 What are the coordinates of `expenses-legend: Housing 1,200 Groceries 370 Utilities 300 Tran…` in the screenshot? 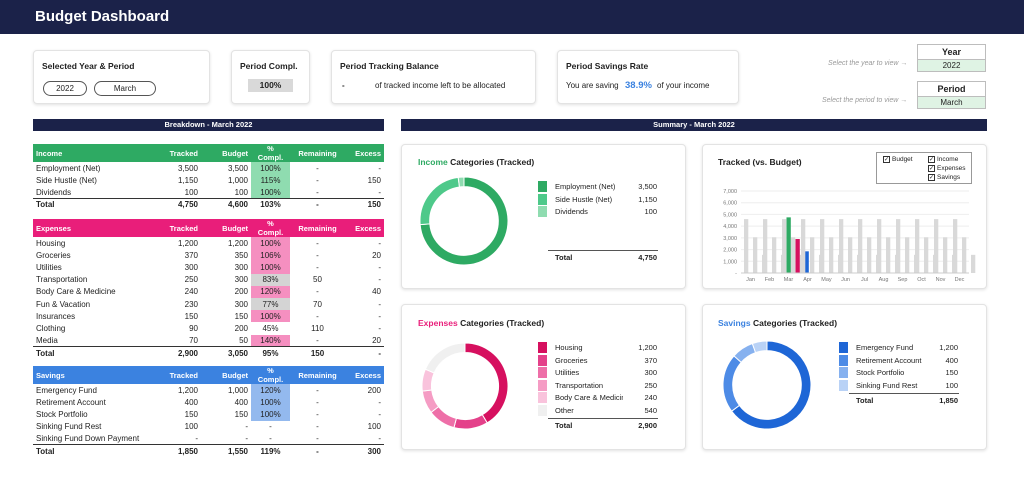 It's located at (598, 394).